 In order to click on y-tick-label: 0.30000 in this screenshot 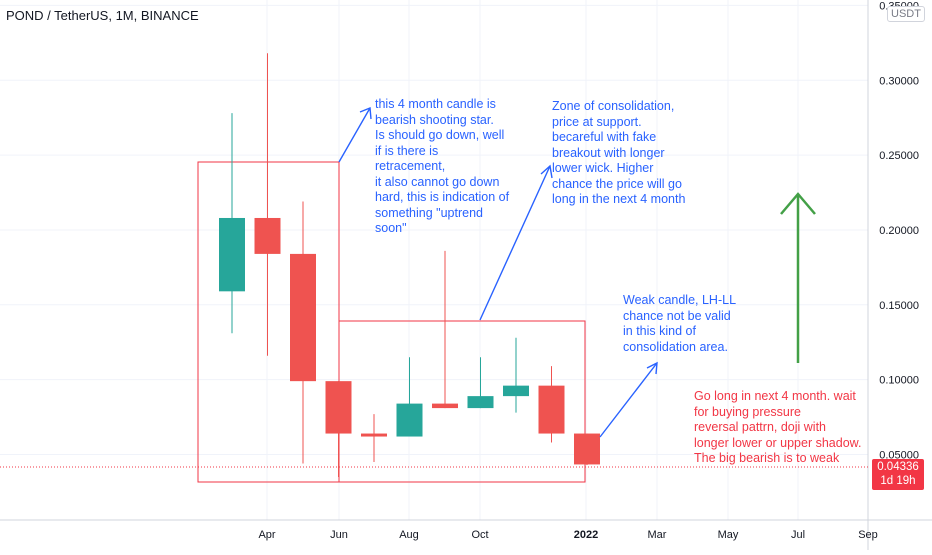, I will do `click(899, 81)`.